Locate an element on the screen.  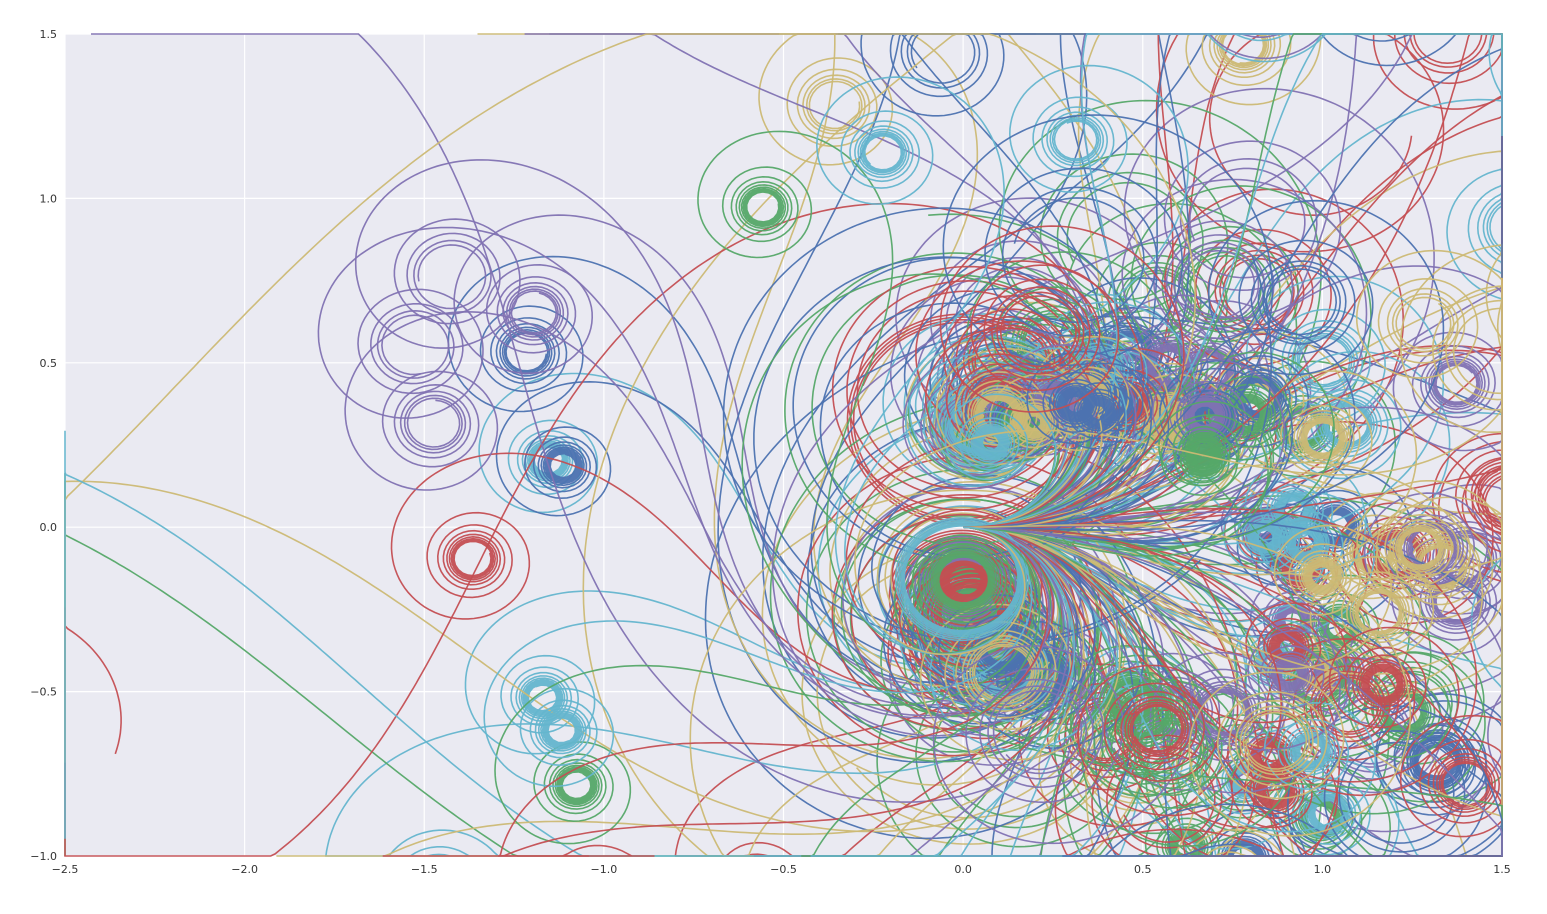
x-axis-ticks: −2.5 −2.0 −1.5 −1.0 −0.5 0.0 0.5 1.0 1.5 is located at coordinates (781, 869).